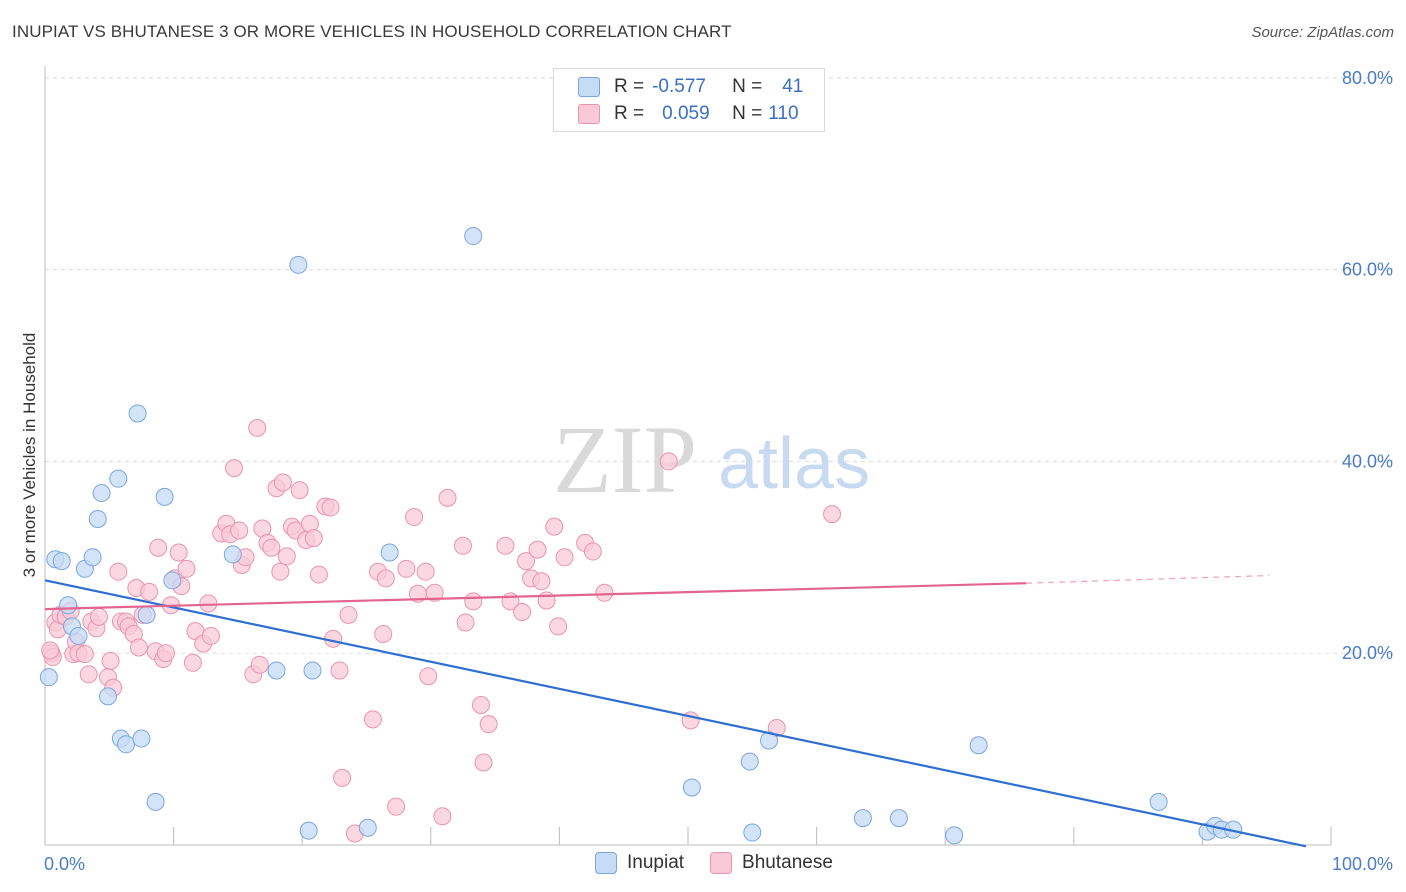 The image size is (1406, 892). What do you see at coordinates (64, 864) in the screenshot?
I see `x-tick-label: 0.0%` at bounding box center [64, 864].